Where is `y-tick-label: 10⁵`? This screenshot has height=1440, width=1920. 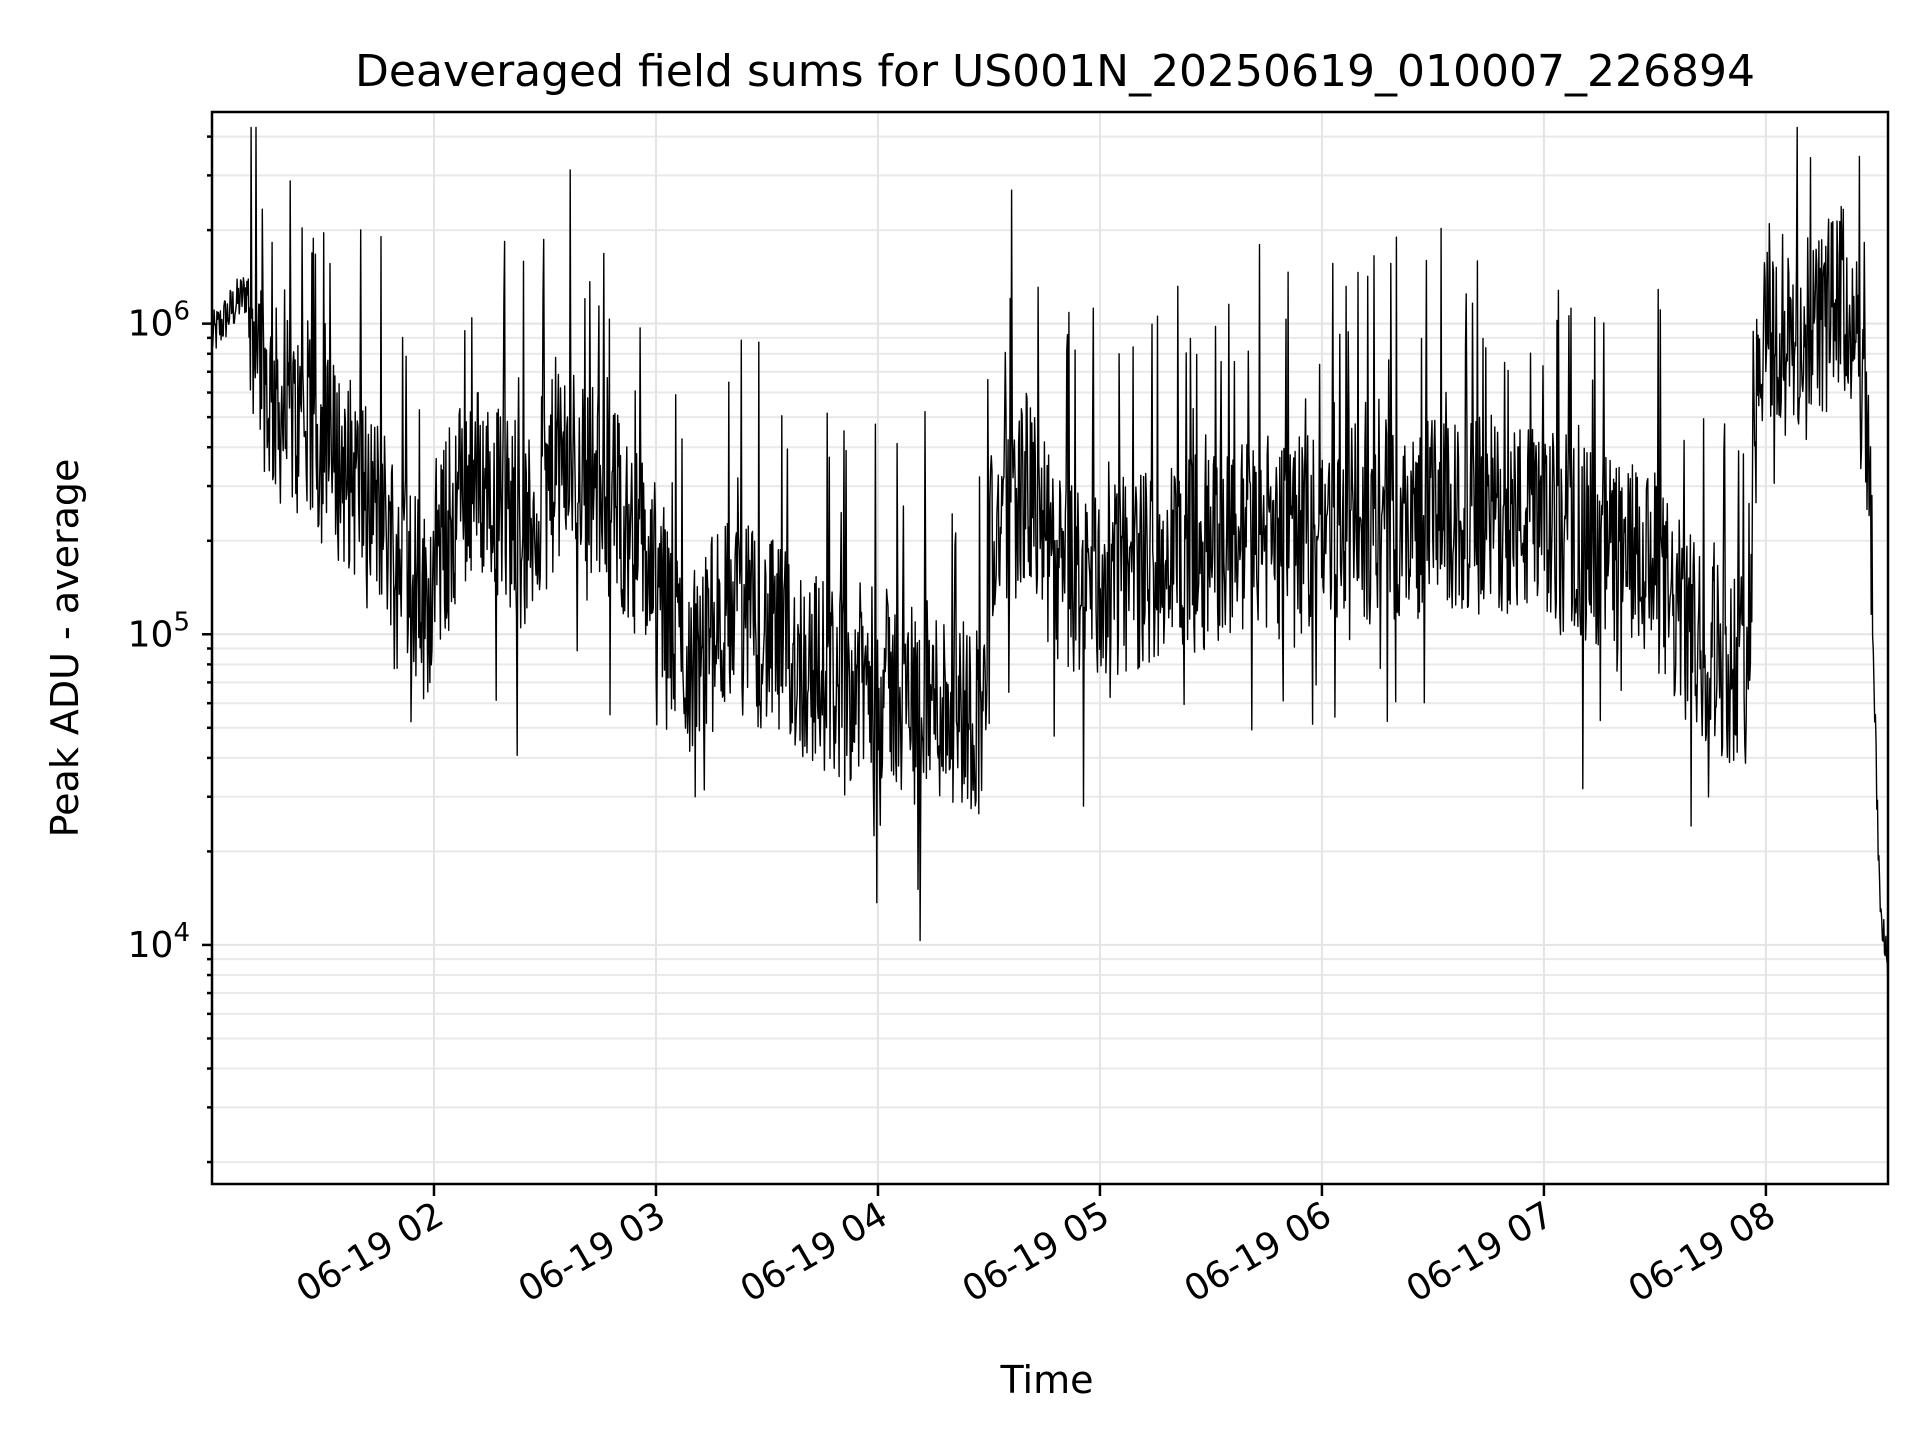
y-tick-label: 10⁵ is located at coordinates (159, 631).